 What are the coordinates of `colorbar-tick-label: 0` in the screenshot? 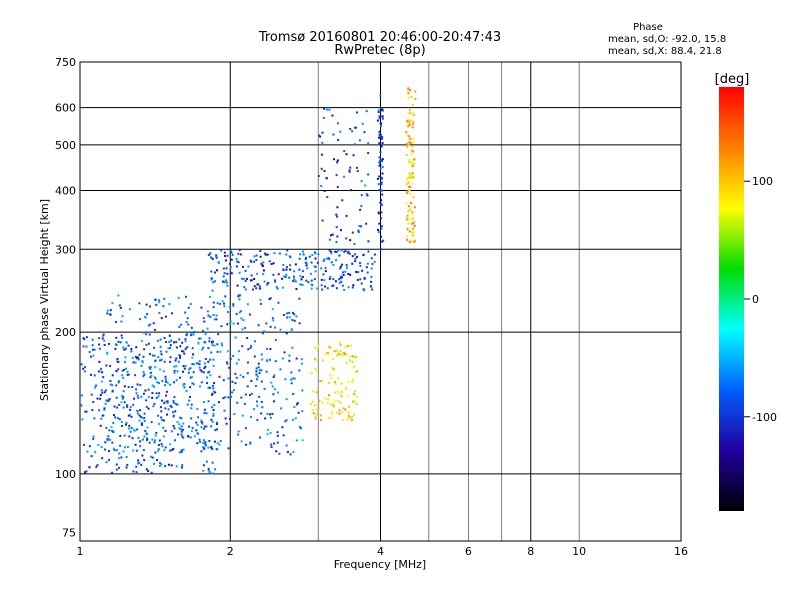 It's located at (755, 299).